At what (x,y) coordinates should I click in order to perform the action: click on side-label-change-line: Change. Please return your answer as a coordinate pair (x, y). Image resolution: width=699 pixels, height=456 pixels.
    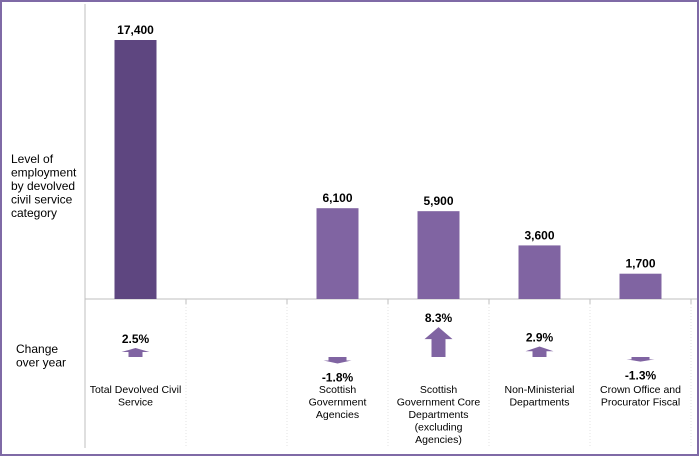
    Looking at the image, I should click on (37, 349).